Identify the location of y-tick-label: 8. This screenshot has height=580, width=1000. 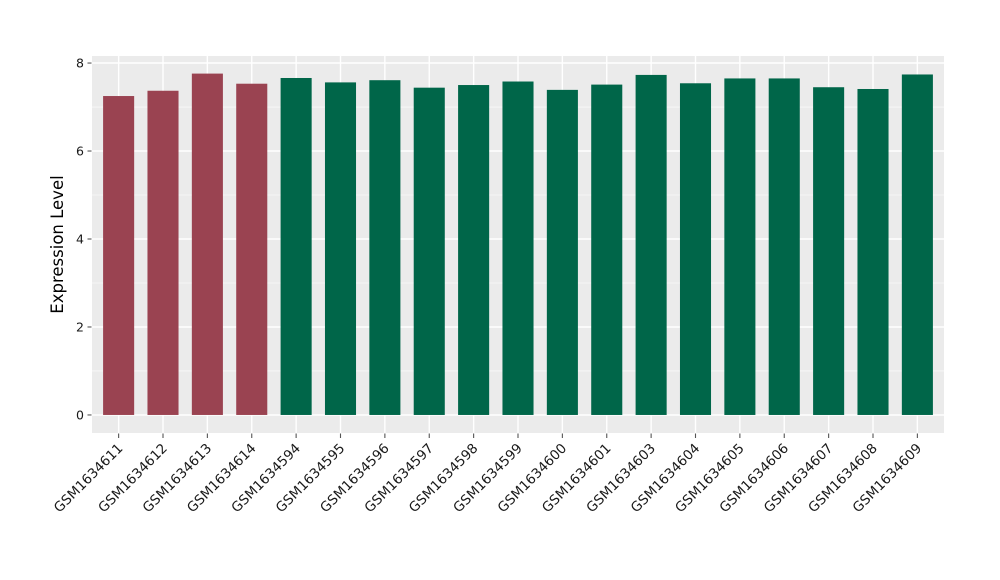
(80, 63).